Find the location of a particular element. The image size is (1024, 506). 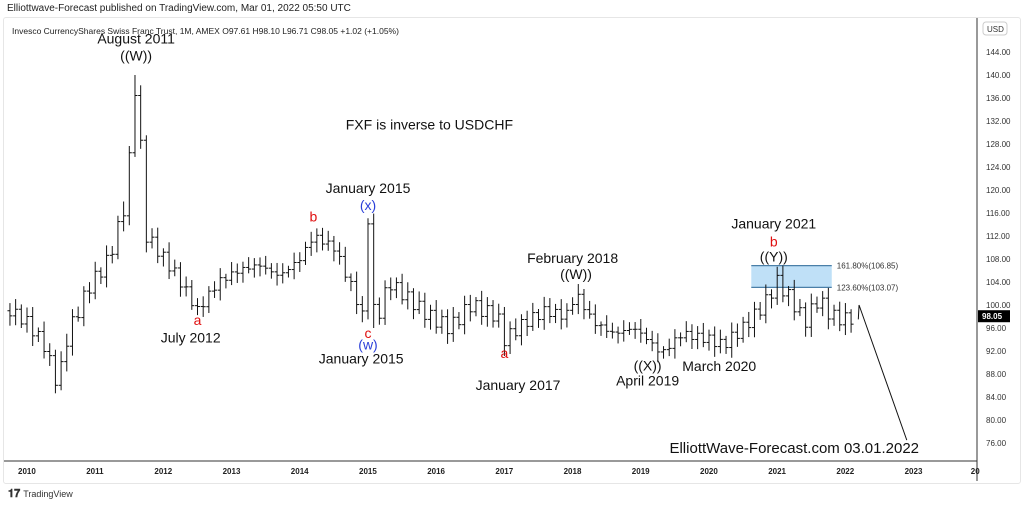

y-tick-label: 136.00 is located at coordinates (998, 98).